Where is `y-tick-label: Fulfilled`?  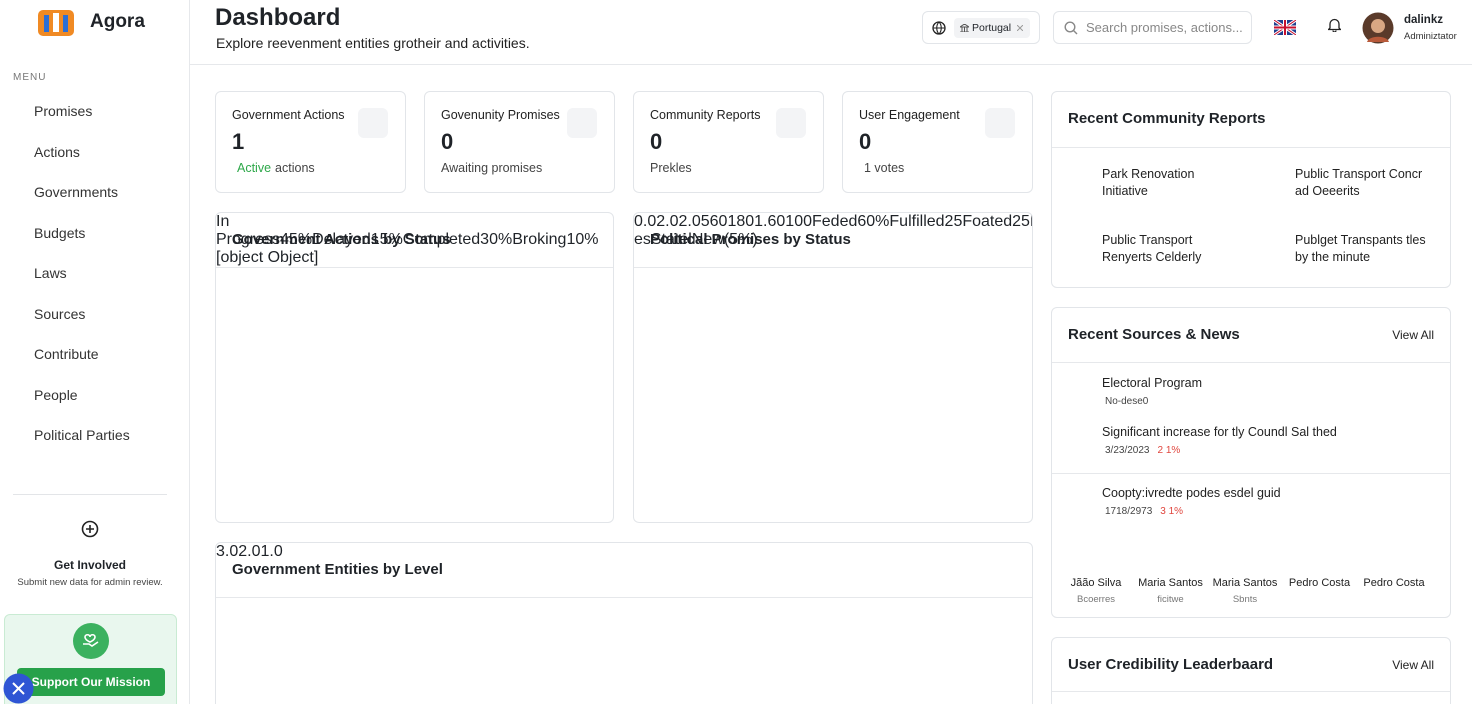 y-tick-label: Fulfilled is located at coordinates (917, 221).